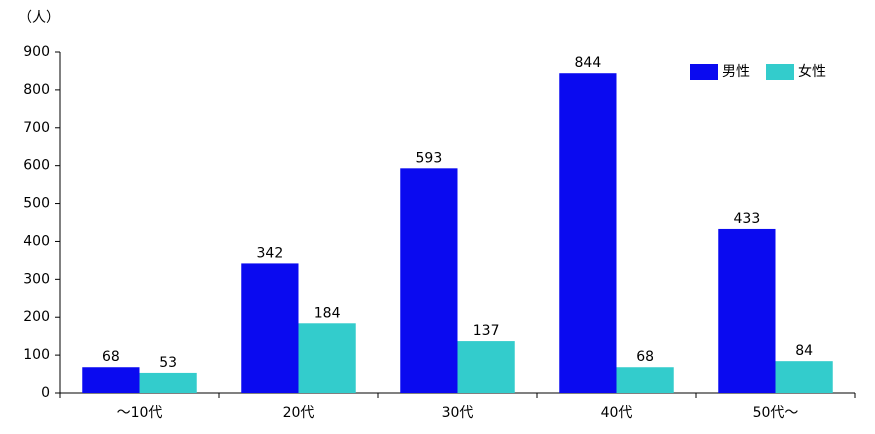 The height and width of the screenshot is (434, 875). I want to click on data-label: 84, so click(804, 351).